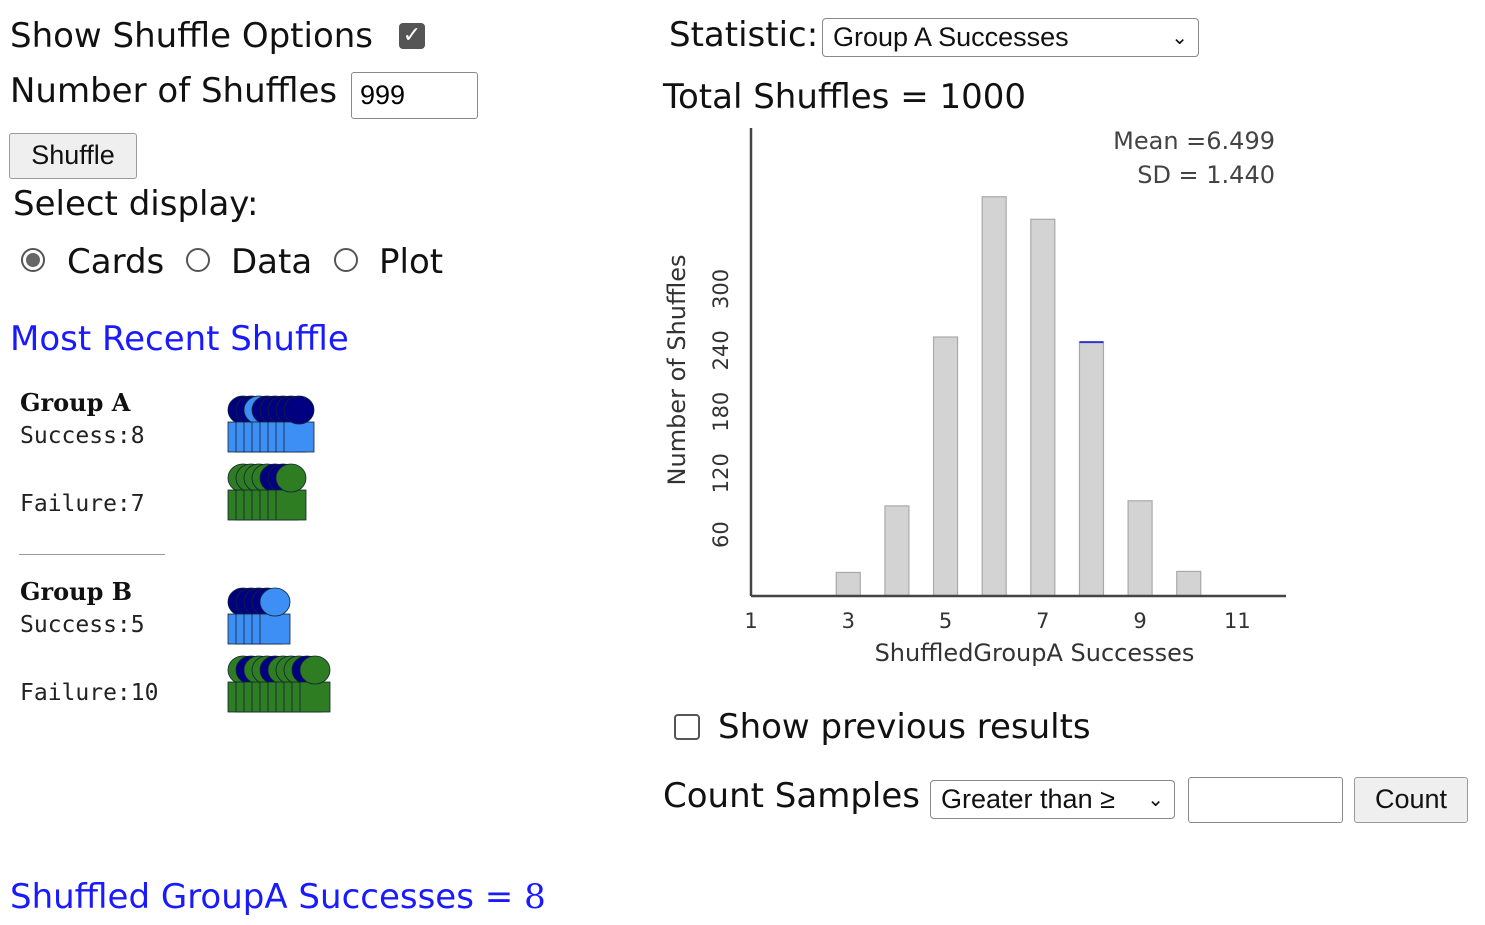 Image resolution: width=1485 pixels, height=925 pixels. Describe the element at coordinates (174, 91) in the screenshot. I see `number-of-shuffles-label: Number of Shuffles` at that location.